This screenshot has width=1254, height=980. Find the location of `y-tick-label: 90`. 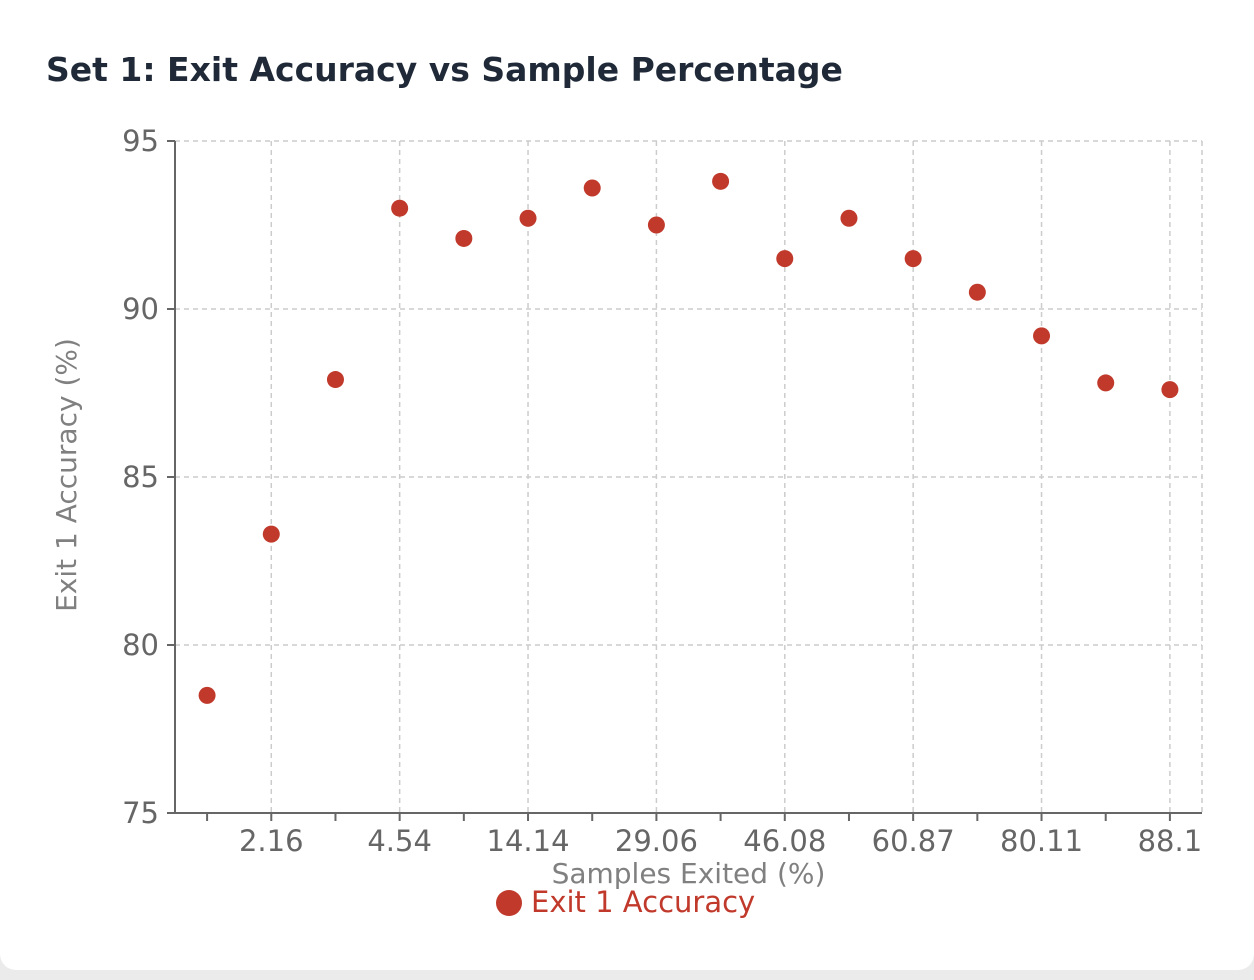

y-tick-label: 90 is located at coordinates (140, 309).